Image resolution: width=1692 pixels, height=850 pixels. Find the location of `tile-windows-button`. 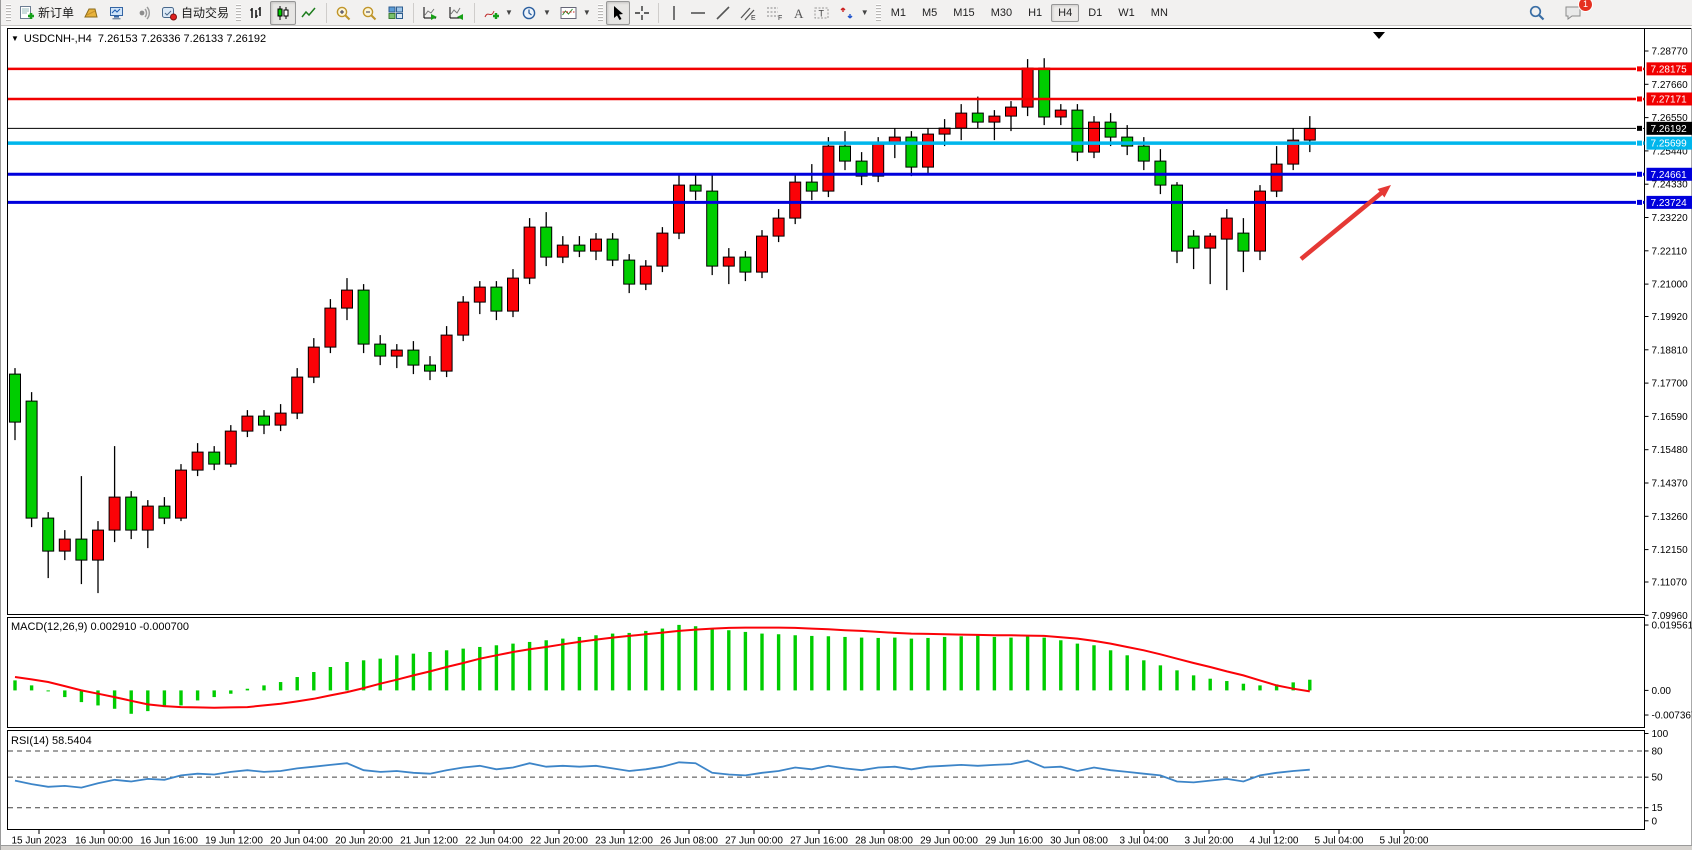

tile-windows-button is located at coordinates (396, 13).